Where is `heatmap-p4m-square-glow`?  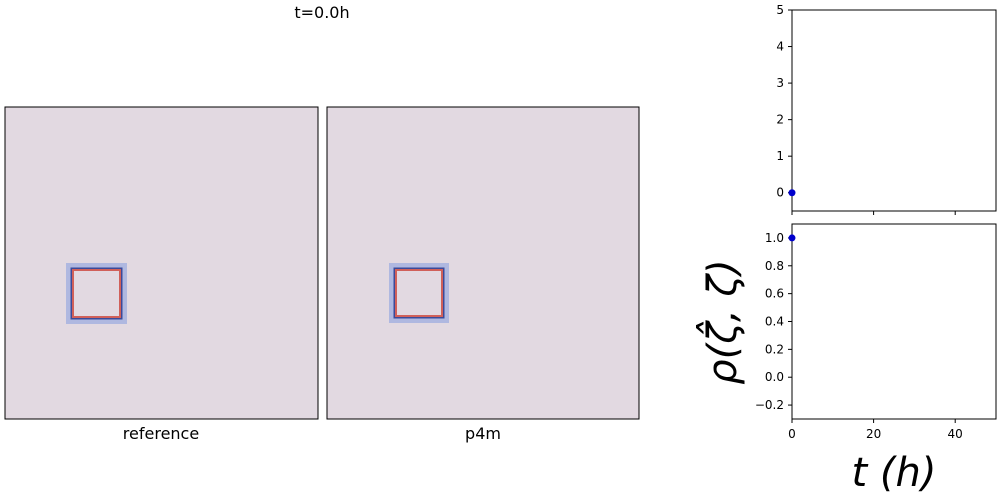
heatmap-p4m-square-glow is located at coordinates (419, 293).